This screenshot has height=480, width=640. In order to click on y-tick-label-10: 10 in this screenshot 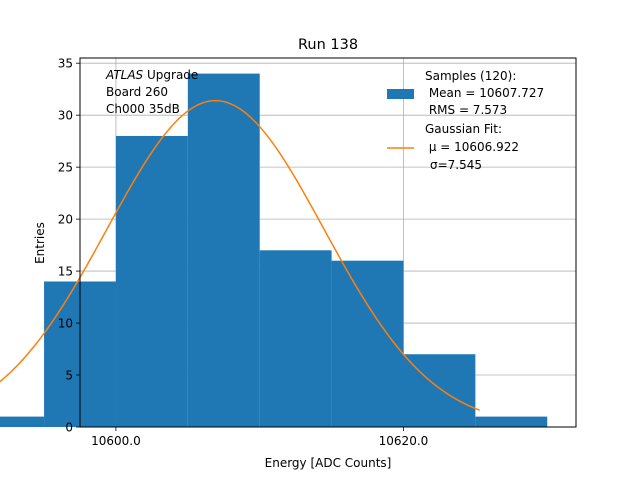, I will do `click(65, 324)`.